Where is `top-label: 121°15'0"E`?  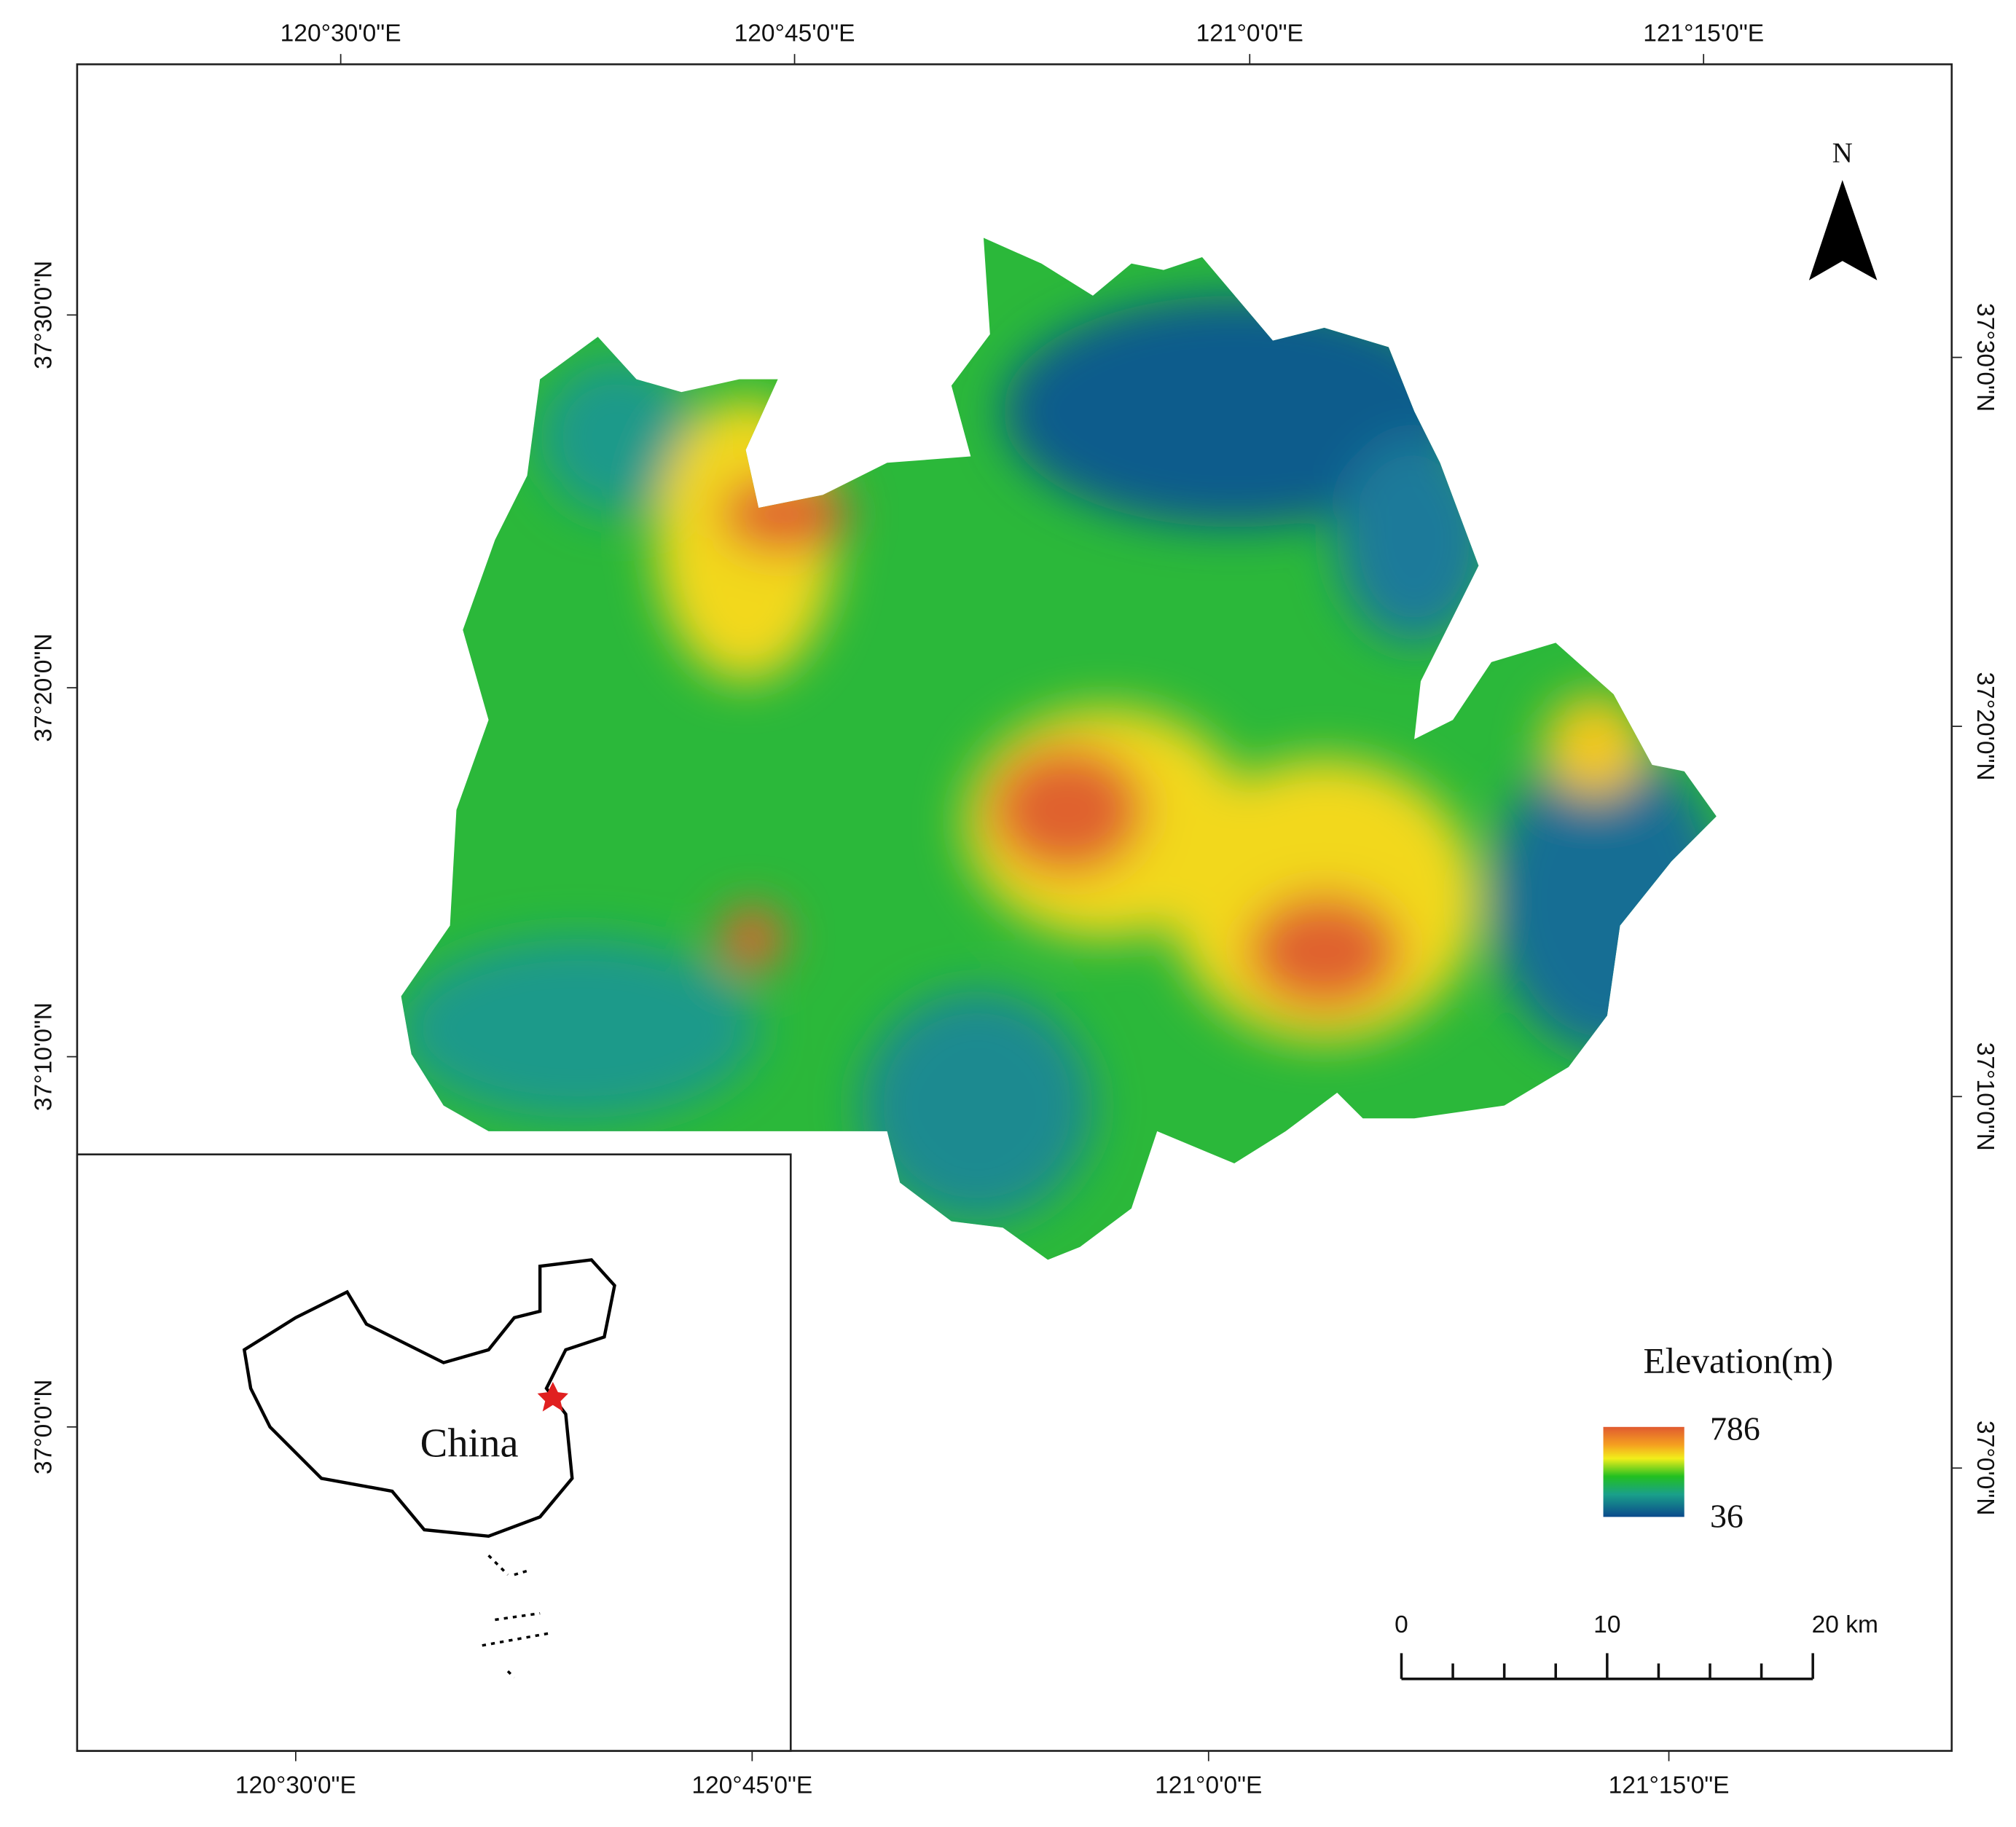 top-label: 121°15'0"E is located at coordinates (1703, 34).